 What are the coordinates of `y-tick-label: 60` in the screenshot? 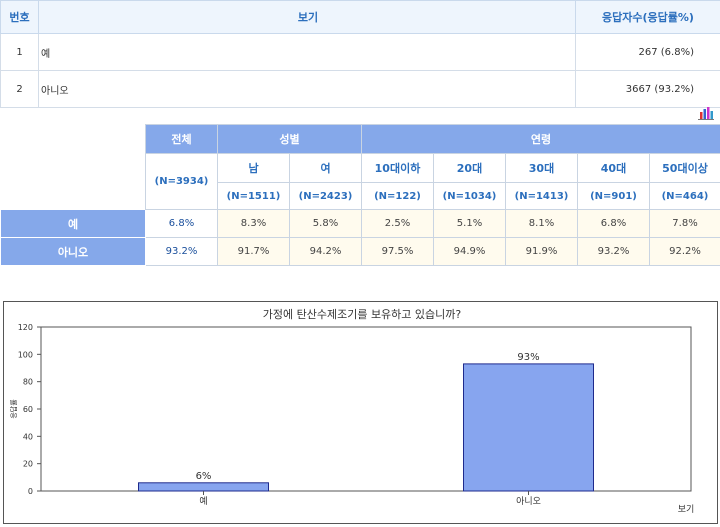 It's located at (28, 409).